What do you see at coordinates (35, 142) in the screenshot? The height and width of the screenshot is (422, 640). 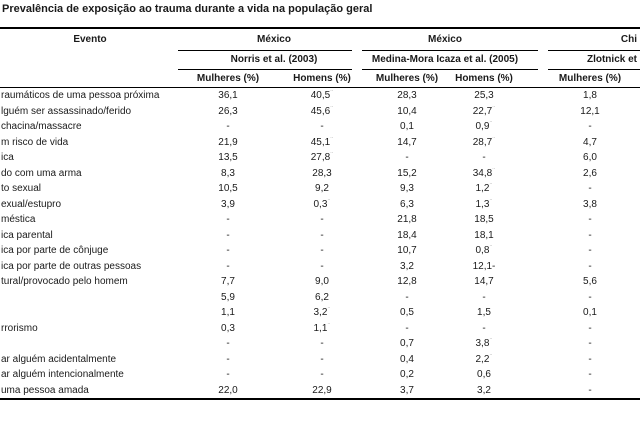 I see `row-label: m risco de vida` at bounding box center [35, 142].